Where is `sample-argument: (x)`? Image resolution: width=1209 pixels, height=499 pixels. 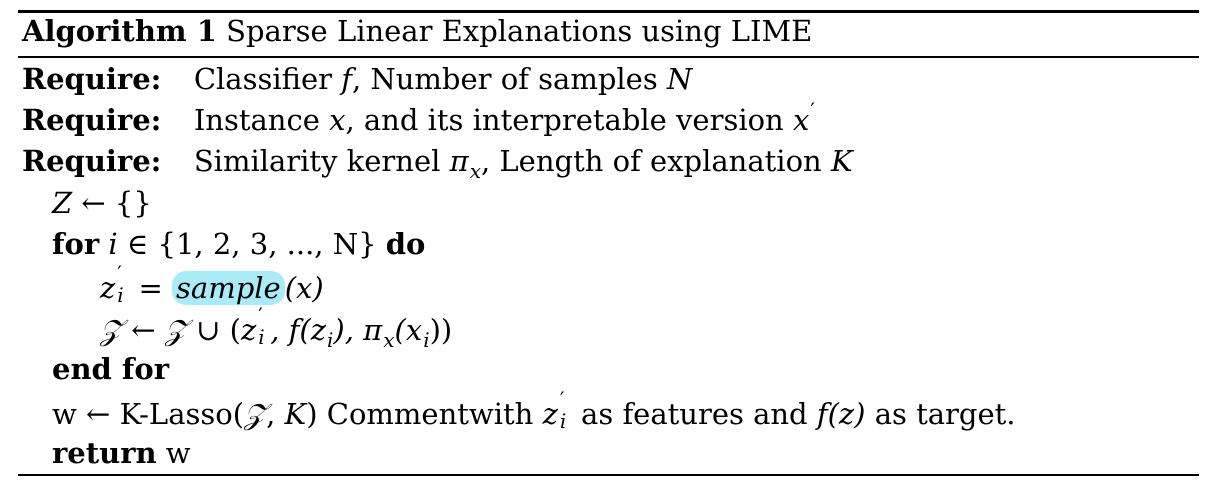 sample-argument: (x) is located at coordinates (304, 288).